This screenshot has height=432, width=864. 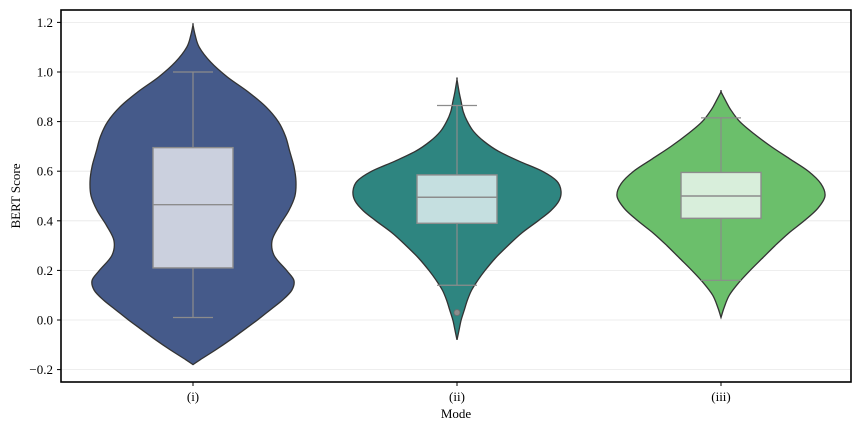 I want to click on y-tick-label: 1.2, so click(x=45, y=22).